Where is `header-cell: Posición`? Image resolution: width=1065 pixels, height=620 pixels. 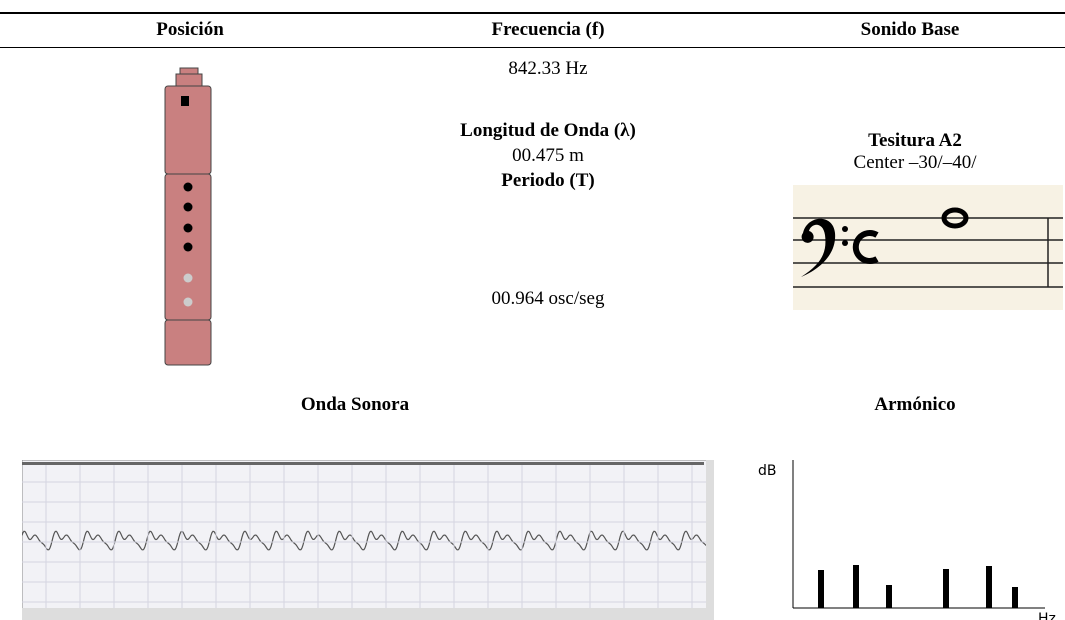 header-cell: Posición is located at coordinates (190, 29).